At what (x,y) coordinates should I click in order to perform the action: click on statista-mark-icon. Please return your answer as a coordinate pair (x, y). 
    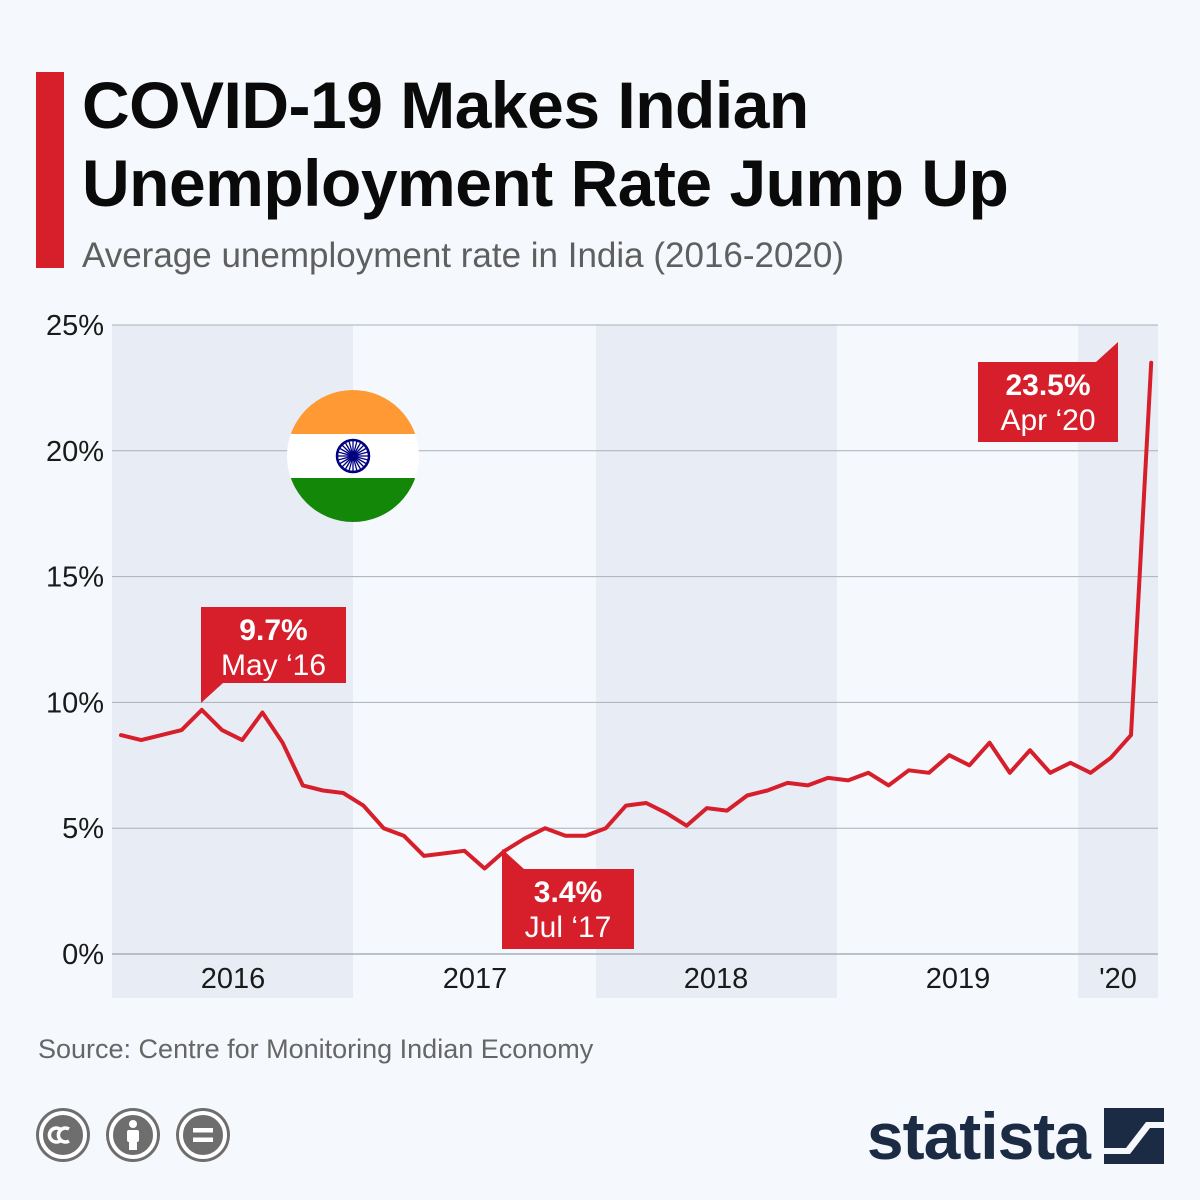
    Looking at the image, I should click on (1134, 1136).